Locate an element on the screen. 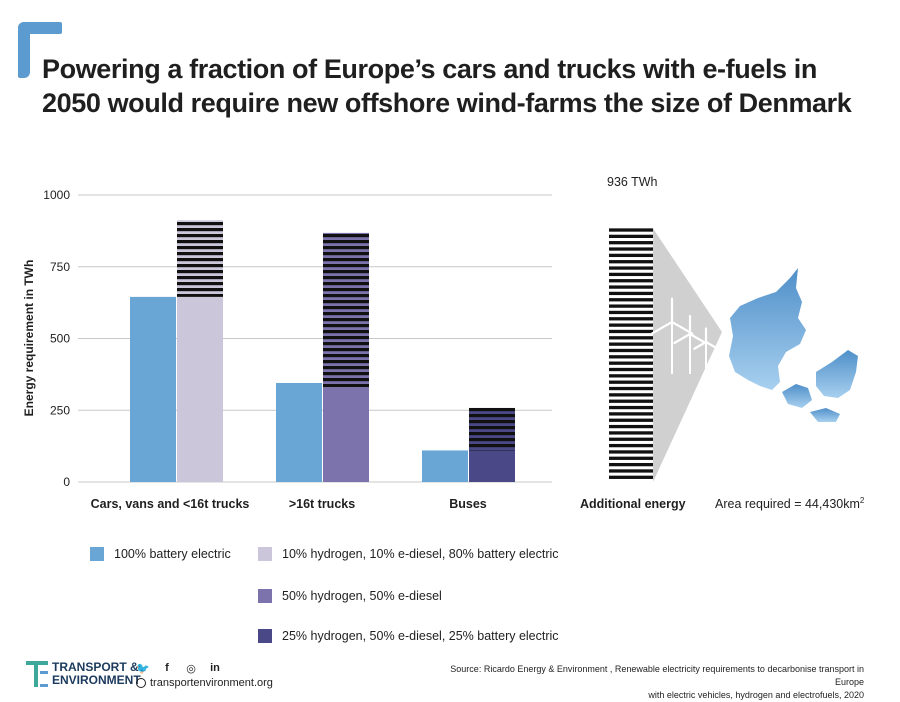  y-tick-label: 250 is located at coordinates (60, 410).